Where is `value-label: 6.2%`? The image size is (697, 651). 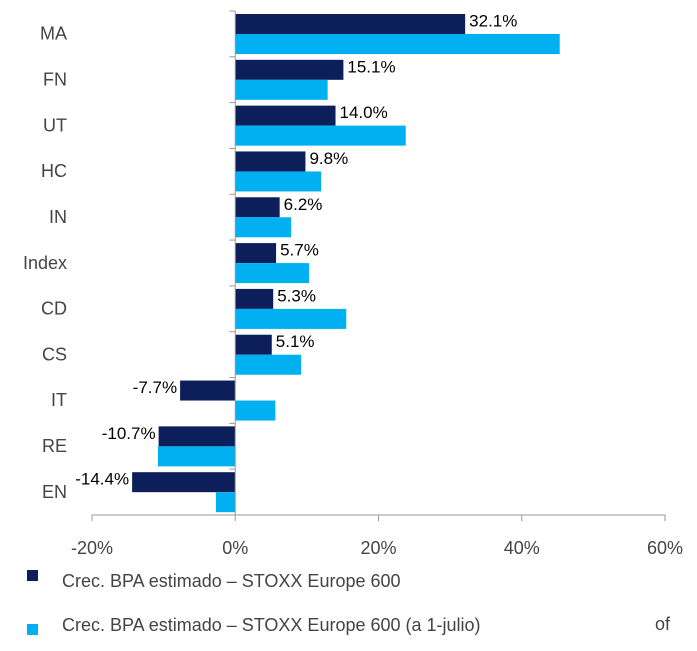 value-label: 6.2% is located at coordinates (303, 204).